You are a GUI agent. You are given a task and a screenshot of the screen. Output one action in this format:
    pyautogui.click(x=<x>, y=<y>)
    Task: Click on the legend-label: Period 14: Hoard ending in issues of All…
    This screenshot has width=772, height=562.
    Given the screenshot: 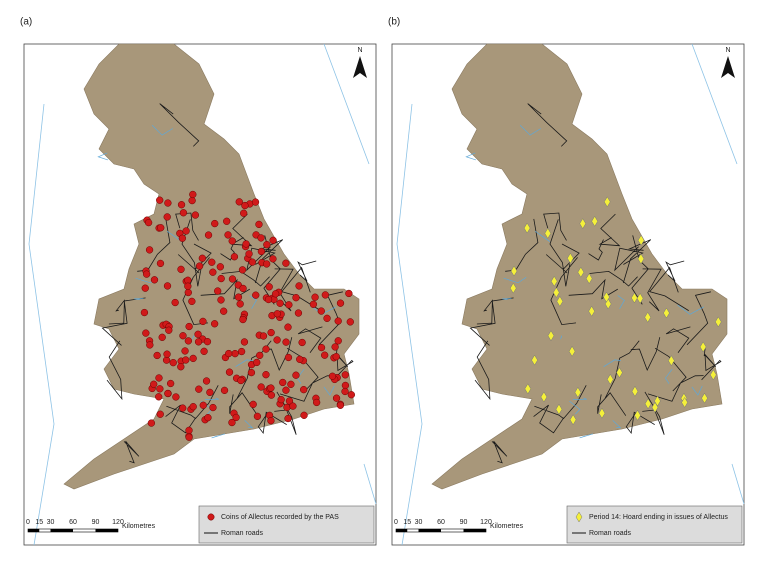 What is the action you would take?
    pyautogui.click(x=658, y=517)
    